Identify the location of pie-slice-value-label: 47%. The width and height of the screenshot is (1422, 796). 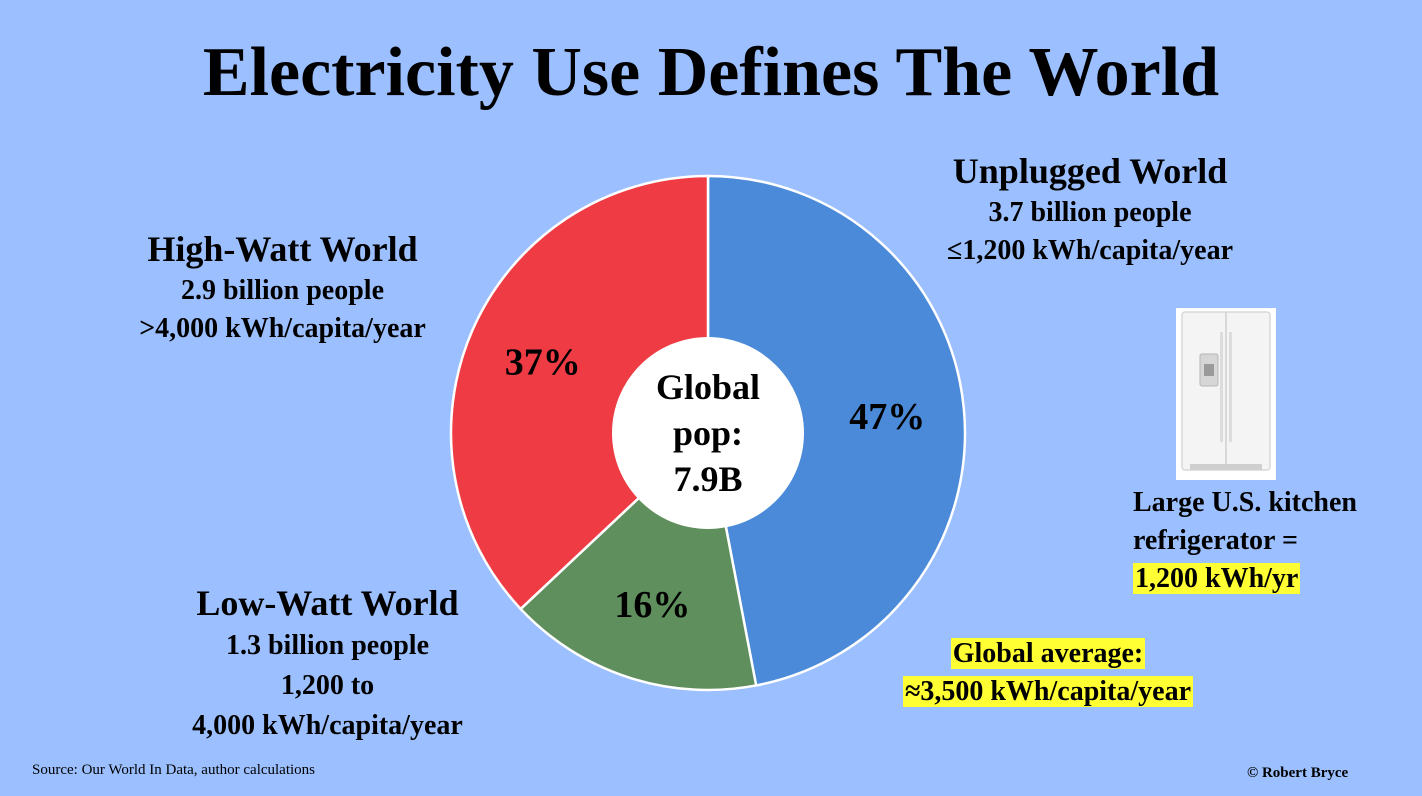
(887, 417).